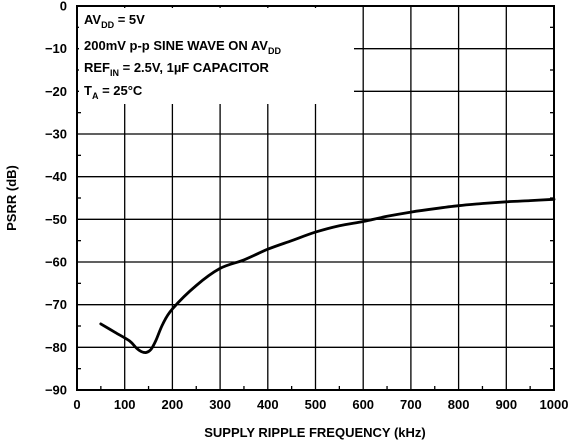  Describe the element at coordinates (56, 91) in the screenshot. I see `y-tick-label: −20` at that location.